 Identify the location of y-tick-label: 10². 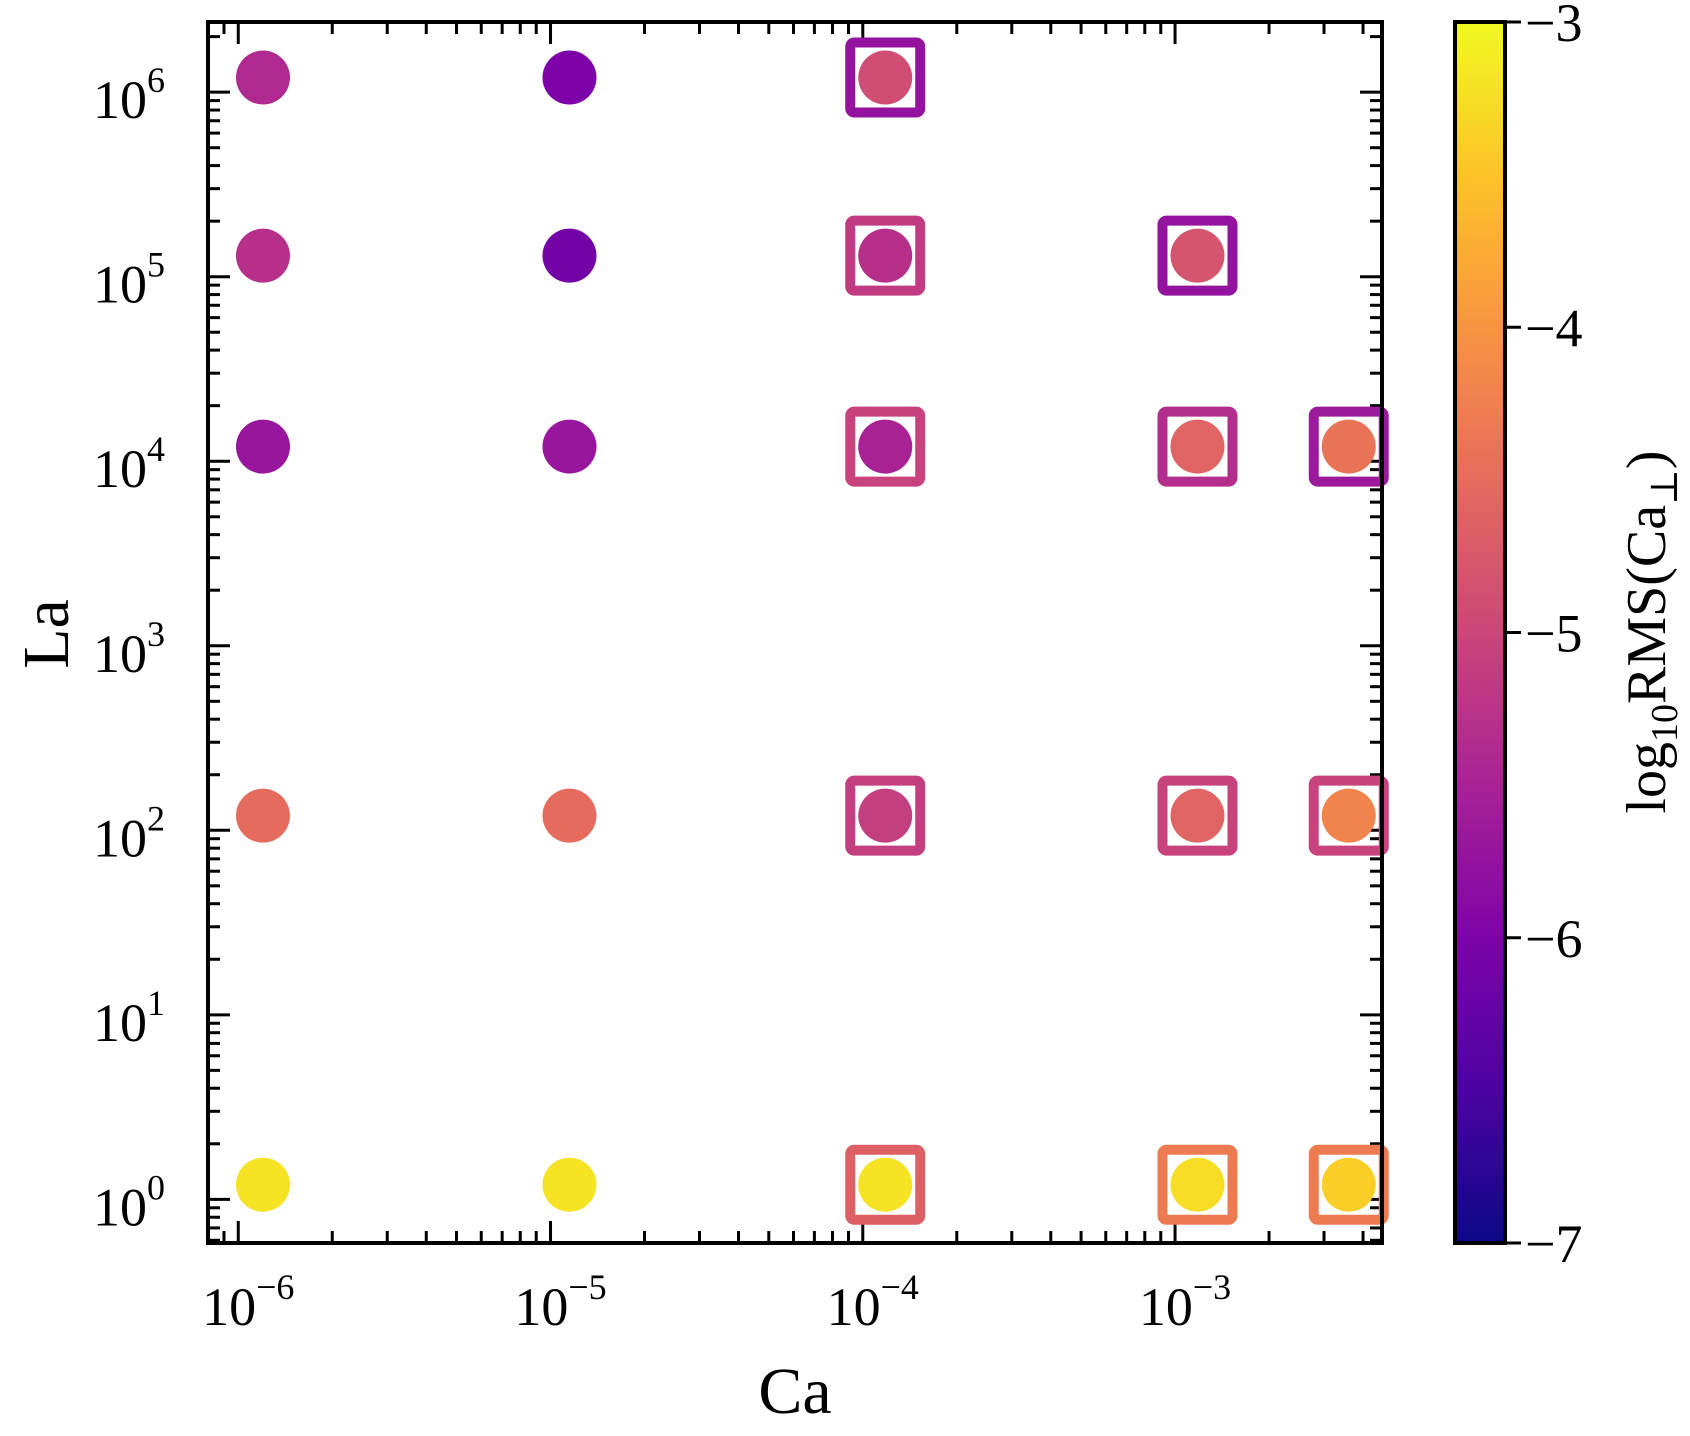
(129, 833).